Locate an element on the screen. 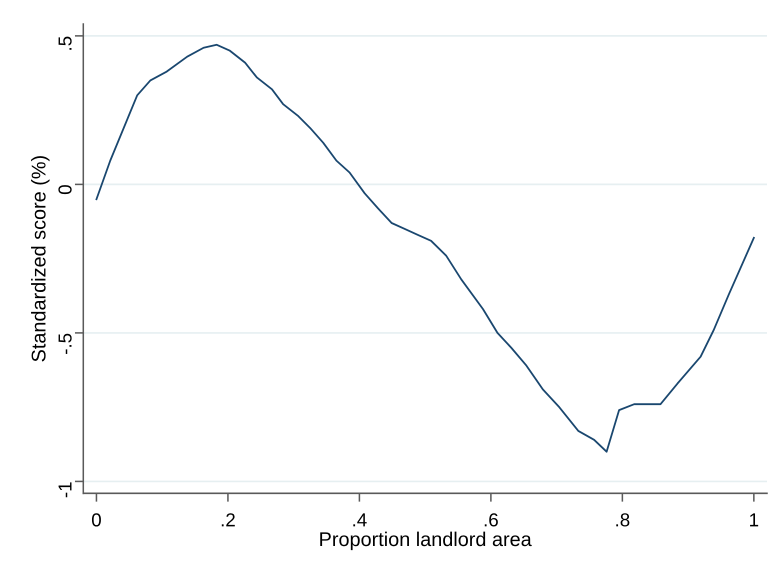 The image size is (772, 568). y-tick-label: 0 is located at coordinates (65, 189).